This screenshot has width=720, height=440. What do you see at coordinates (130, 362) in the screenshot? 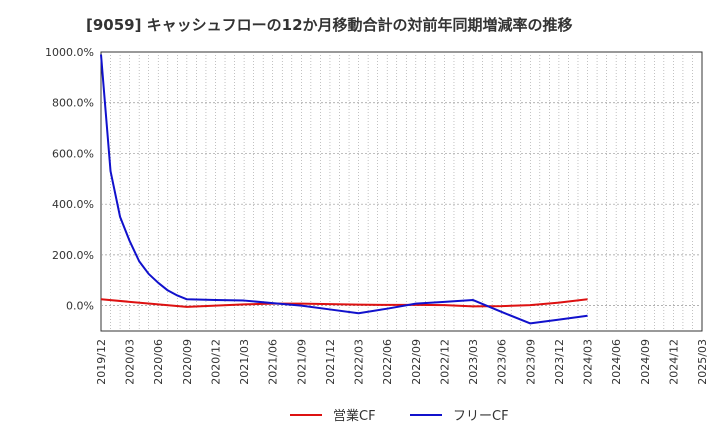
I see `x-tick-label: 2020/03` at bounding box center [130, 362].